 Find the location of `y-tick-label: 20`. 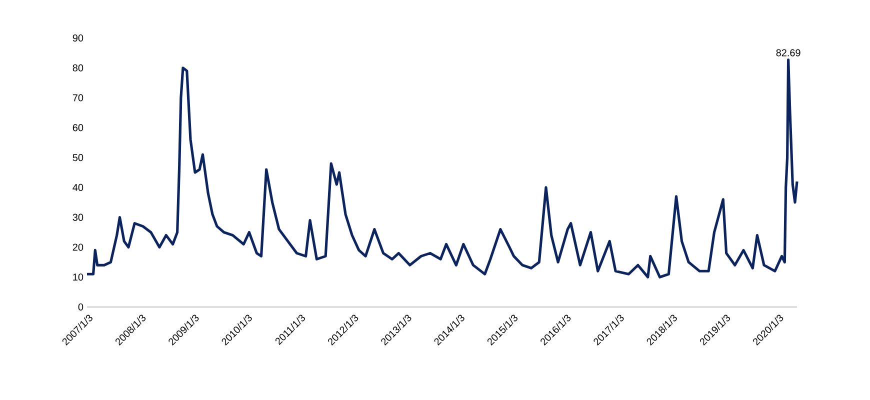

y-tick-label: 20 is located at coordinates (78, 247).